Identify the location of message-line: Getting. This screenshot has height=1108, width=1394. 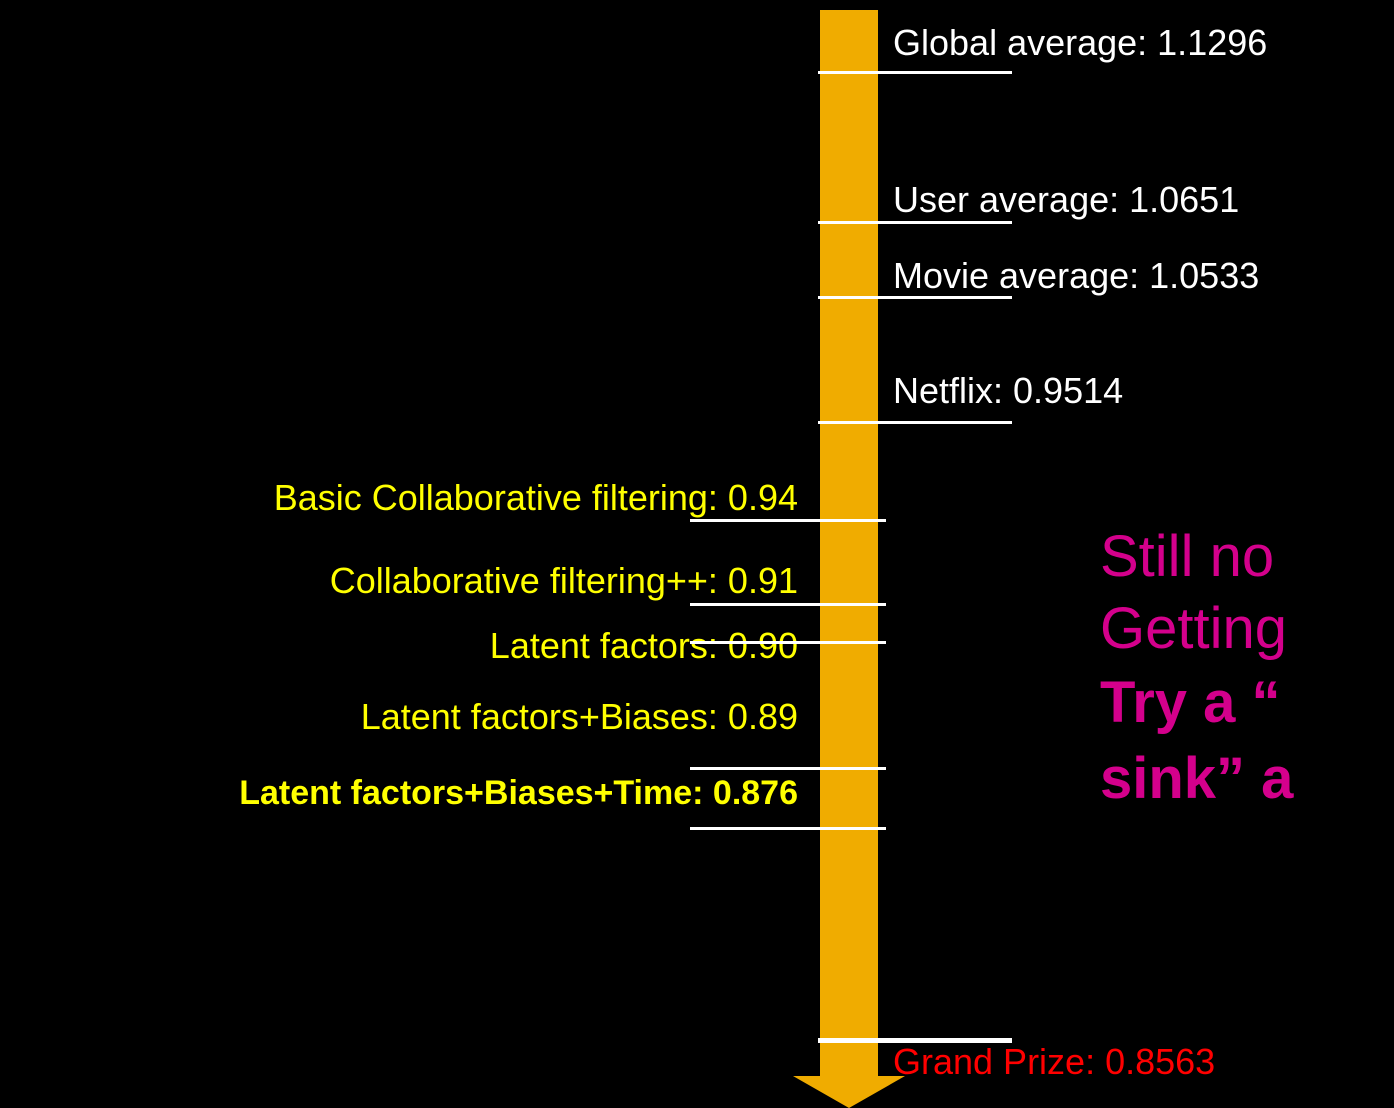
(1193, 628).